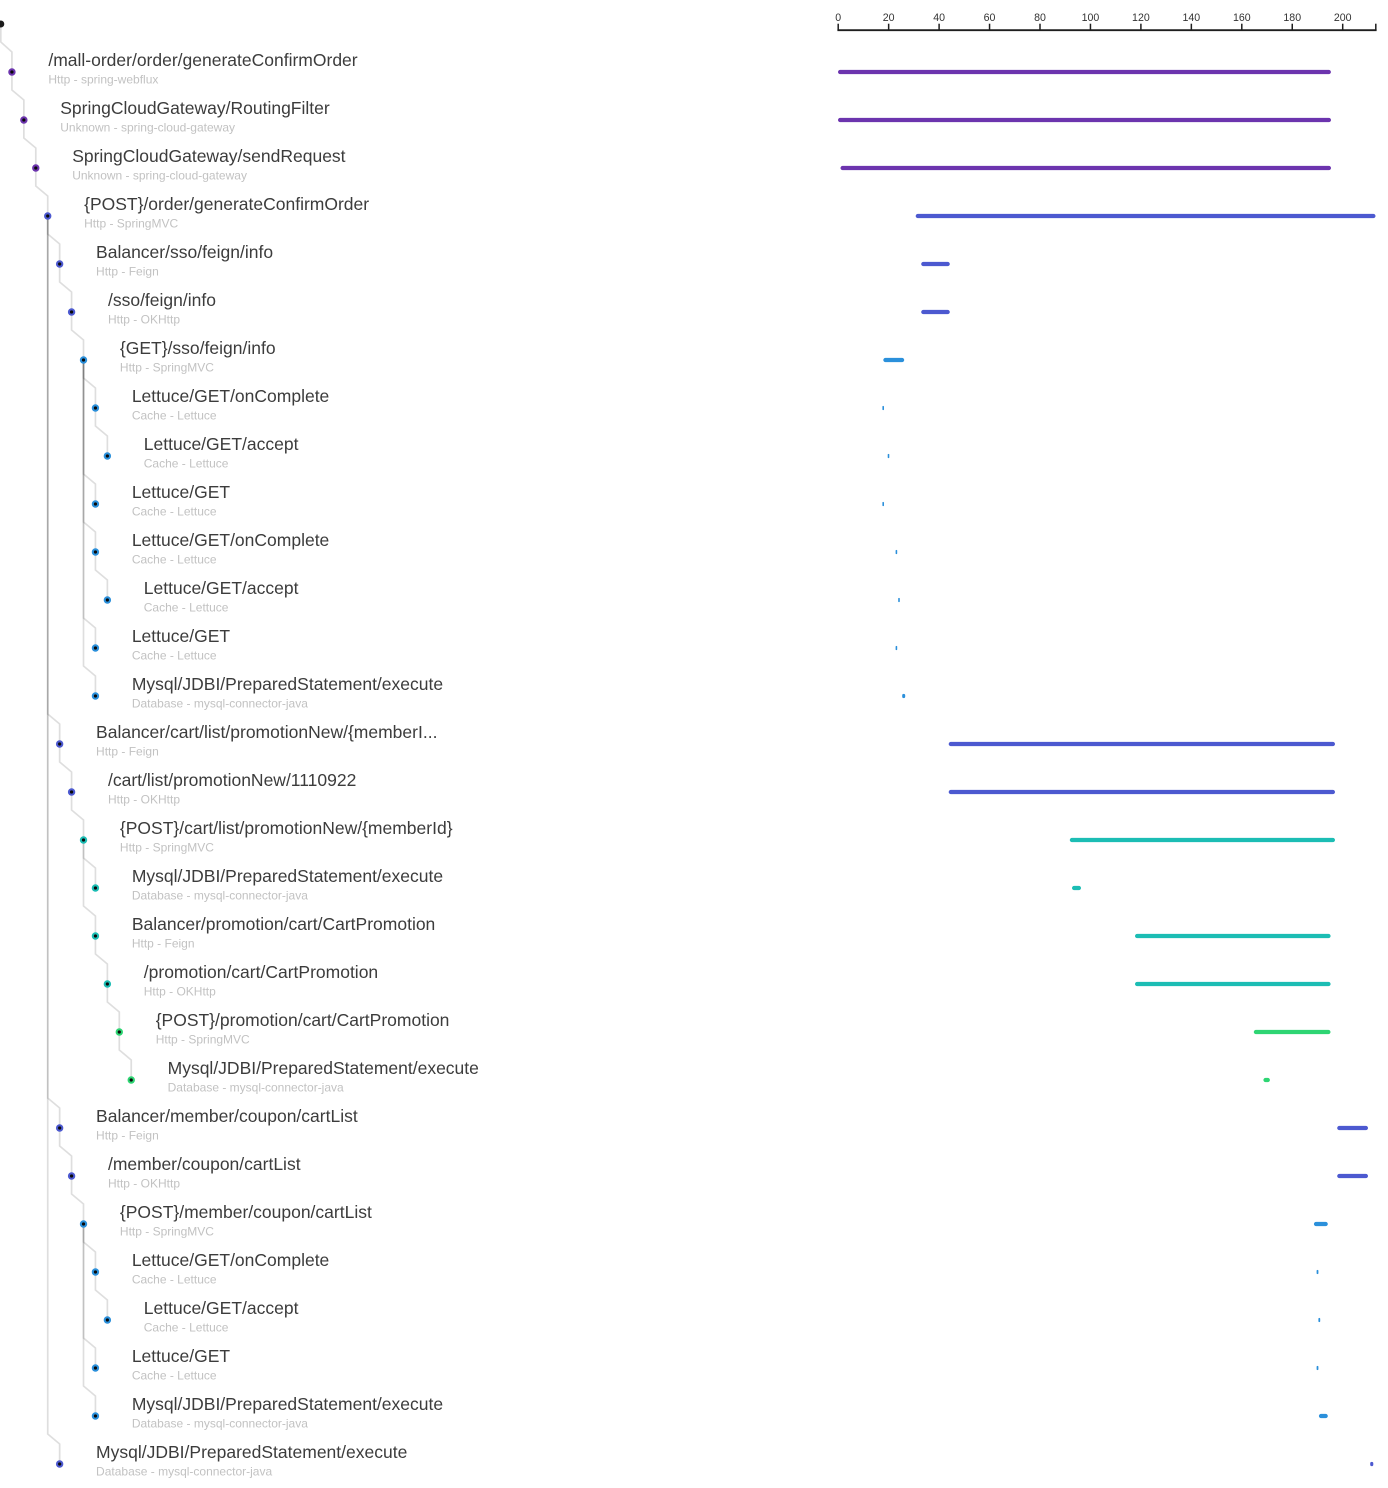 The height and width of the screenshot is (1488, 1388). What do you see at coordinates (198, 348) in the screenshot?
I see `svg-text: {GET}/sso/feign/info` at bounding box center [198, 348].